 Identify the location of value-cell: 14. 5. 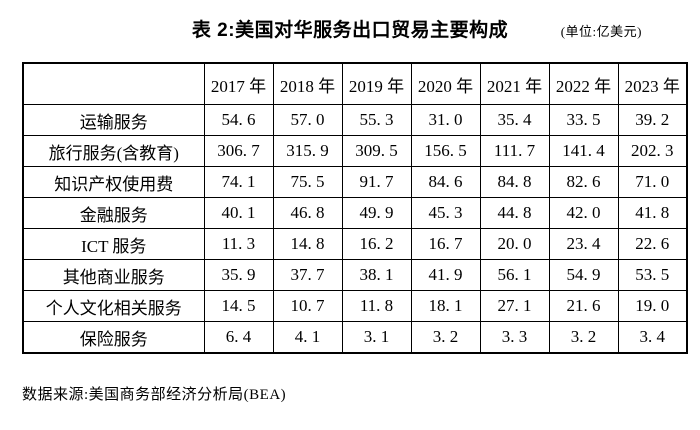
(238, 306).